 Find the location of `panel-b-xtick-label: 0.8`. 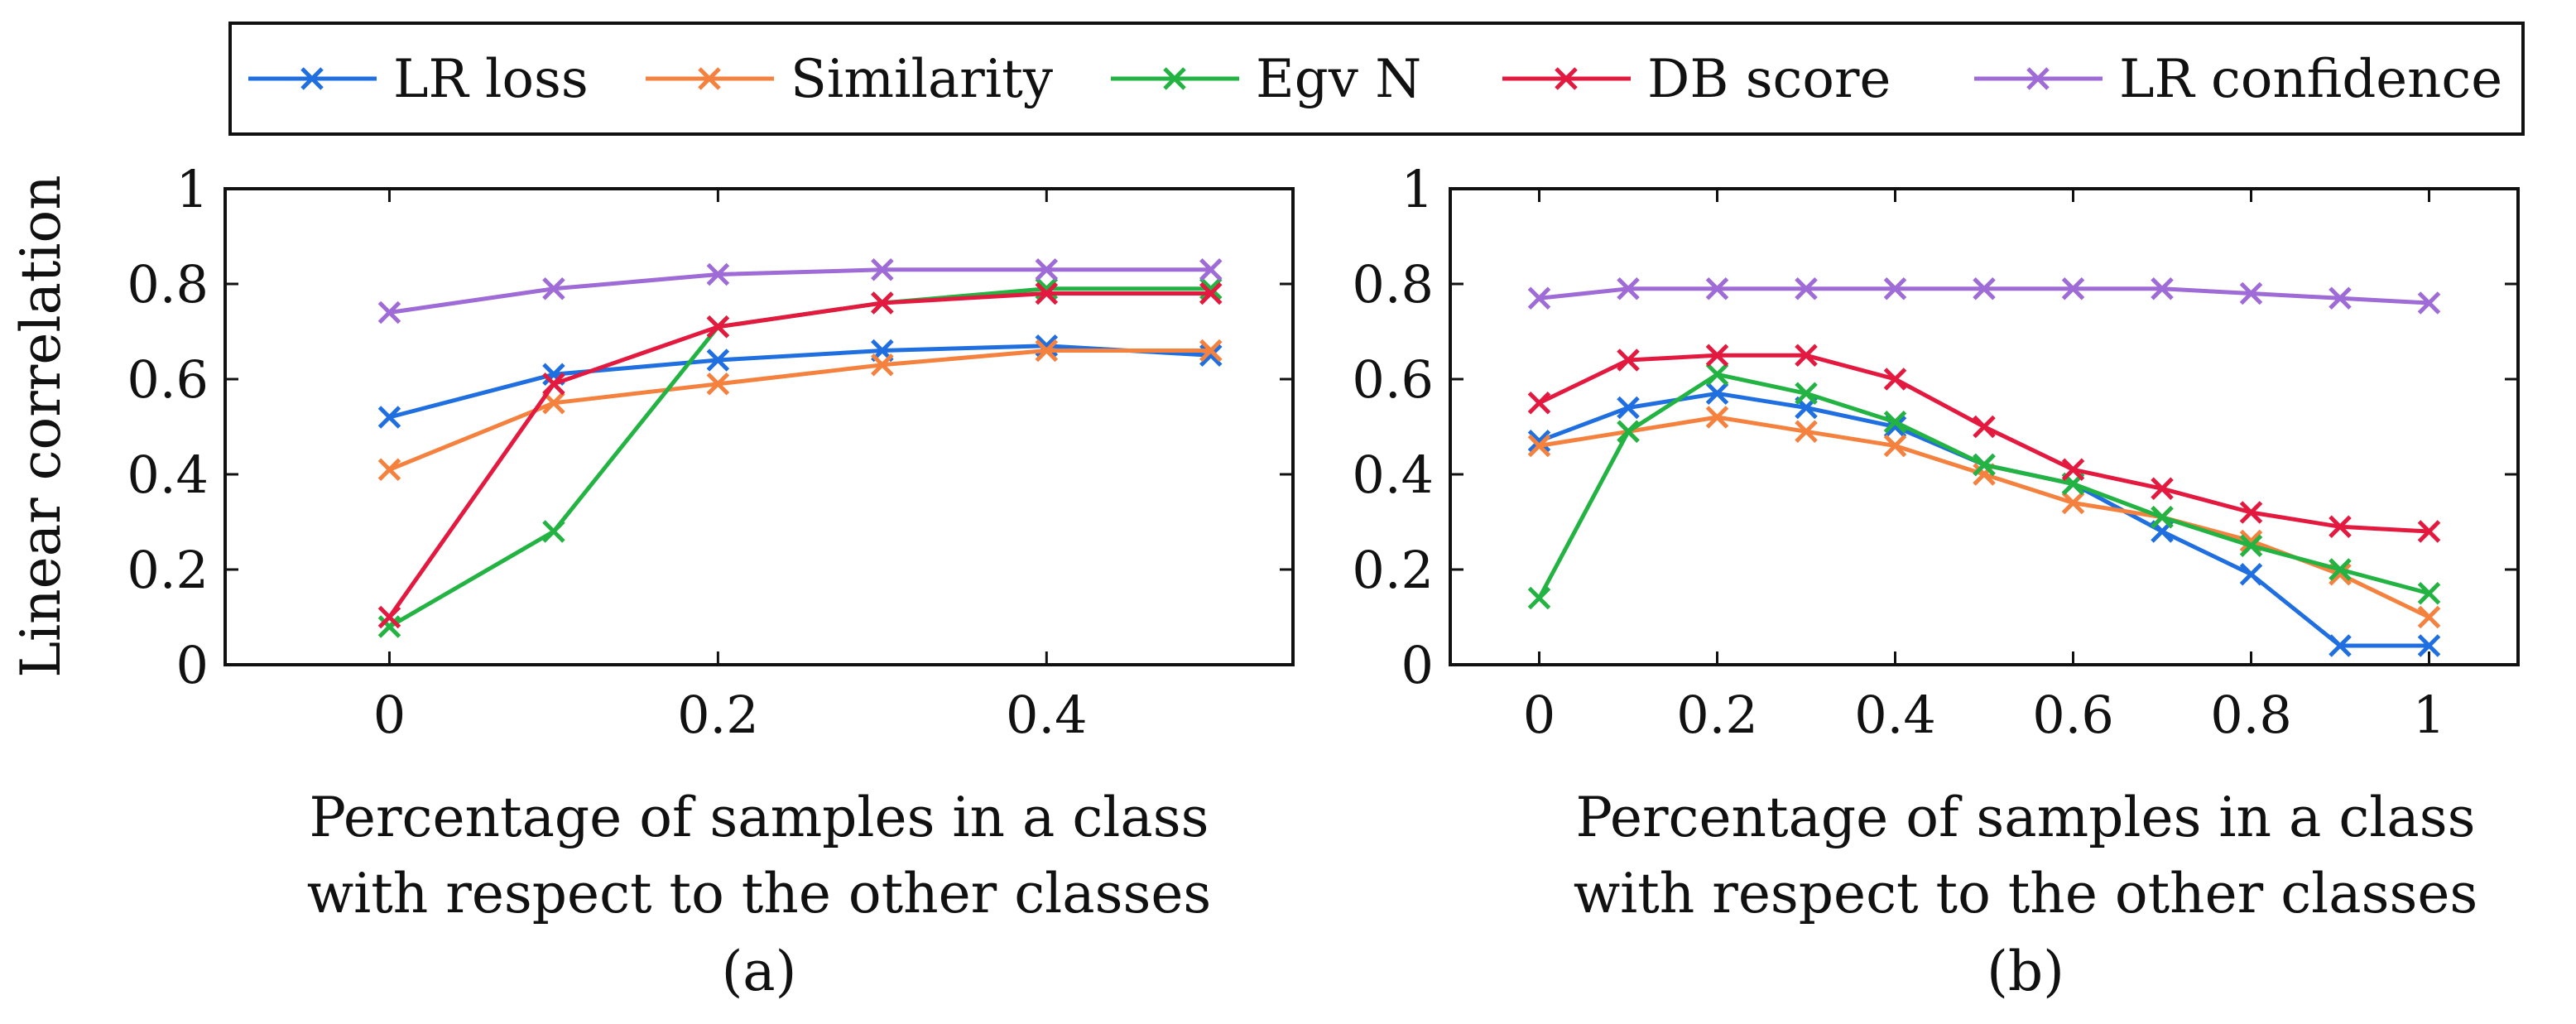

panel-b-xtick-label: 0.8 is located at coordinates (2251, 715).